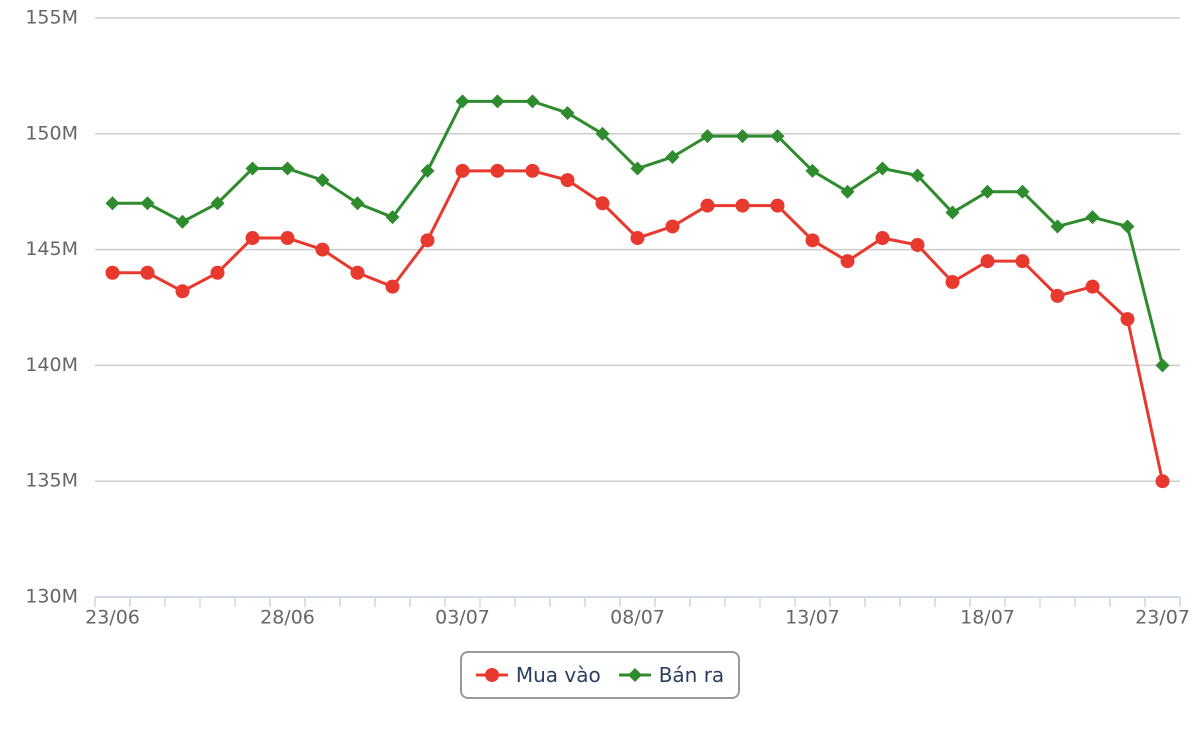 This screenshot has width=1200, height=740. I want to click on x-tick-label: 13/07, so click(812, 618).